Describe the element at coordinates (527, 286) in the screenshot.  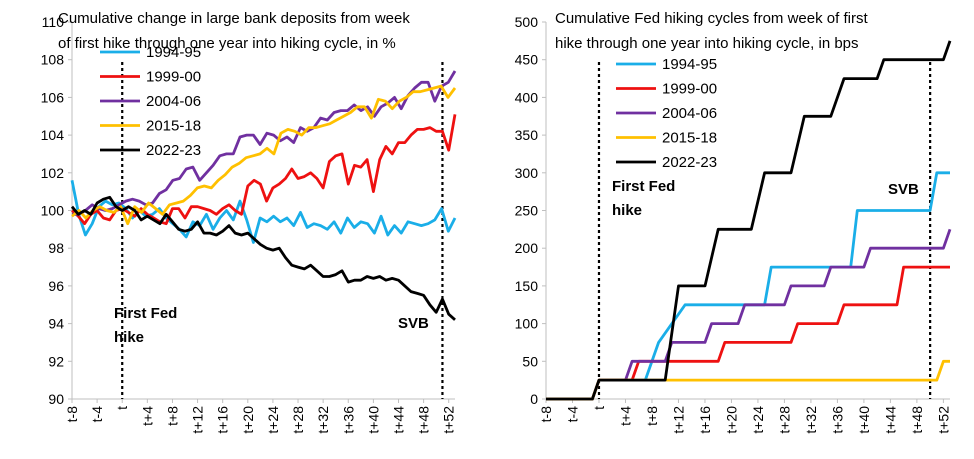
I see `y-tick-label: 150` at that location.